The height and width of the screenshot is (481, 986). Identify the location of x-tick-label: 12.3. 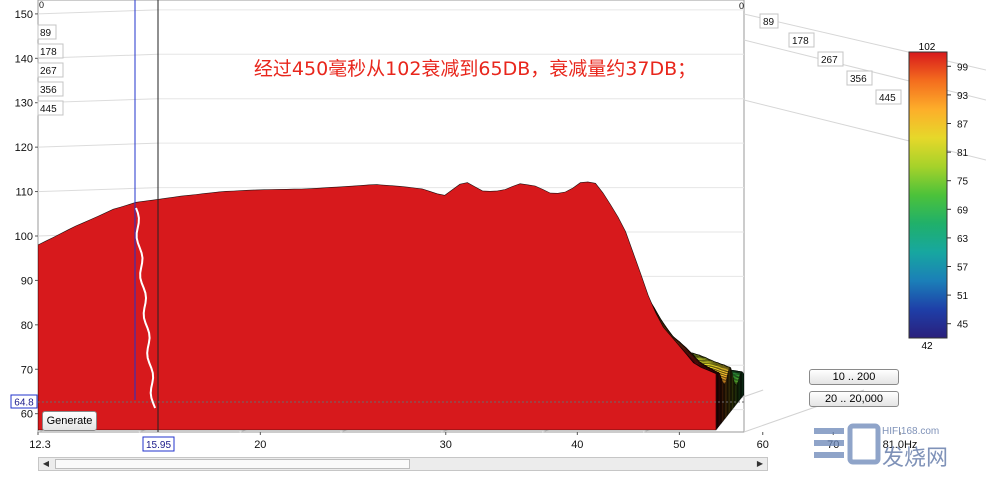
(39, 445).